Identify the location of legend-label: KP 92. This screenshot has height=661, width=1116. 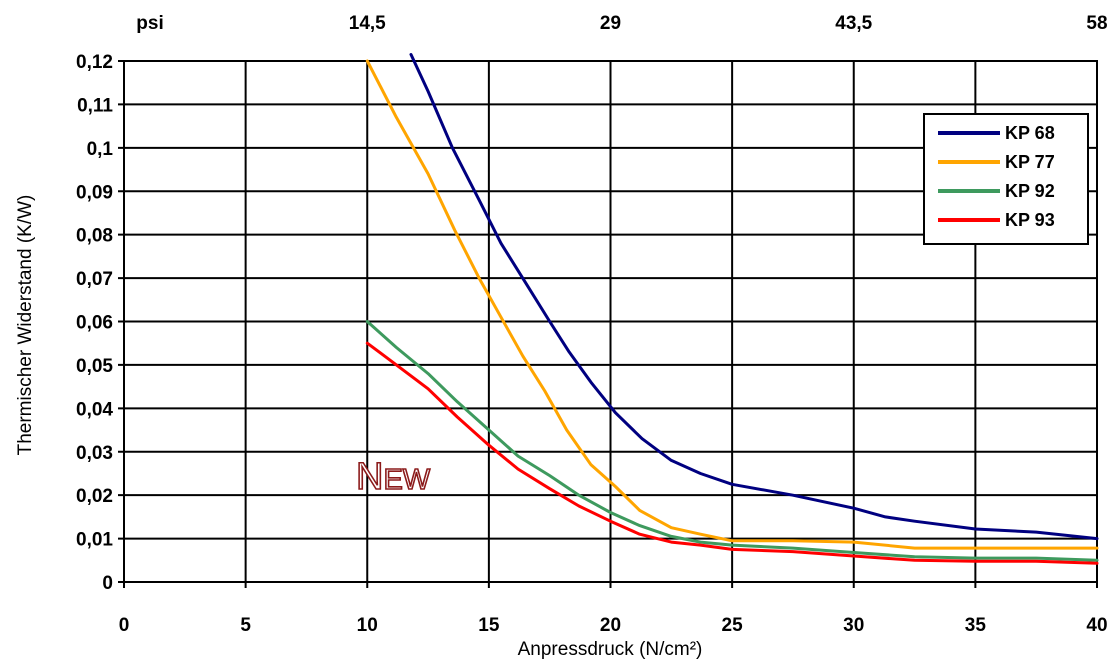
(1030, 191).